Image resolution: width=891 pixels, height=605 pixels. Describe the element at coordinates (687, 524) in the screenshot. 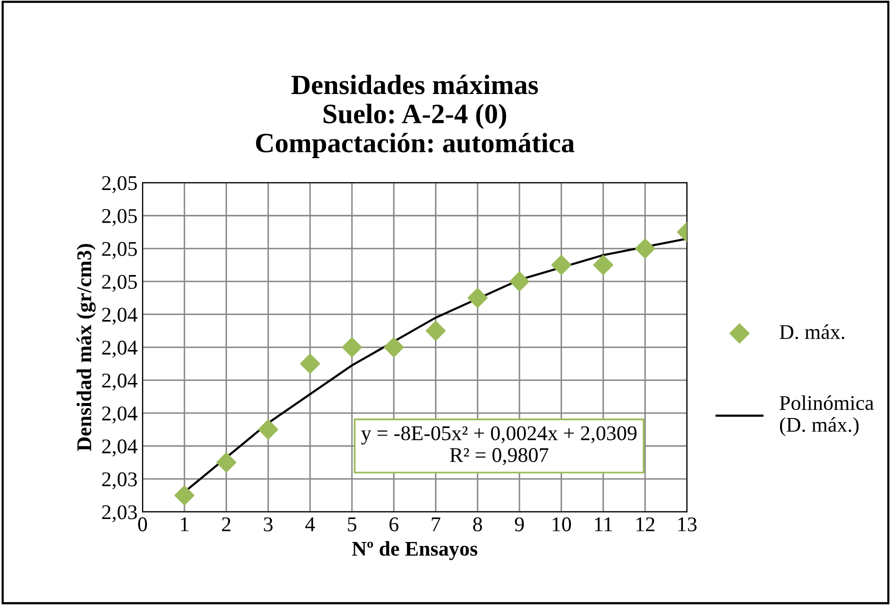

I see `x-tick-label: 13` at that location.